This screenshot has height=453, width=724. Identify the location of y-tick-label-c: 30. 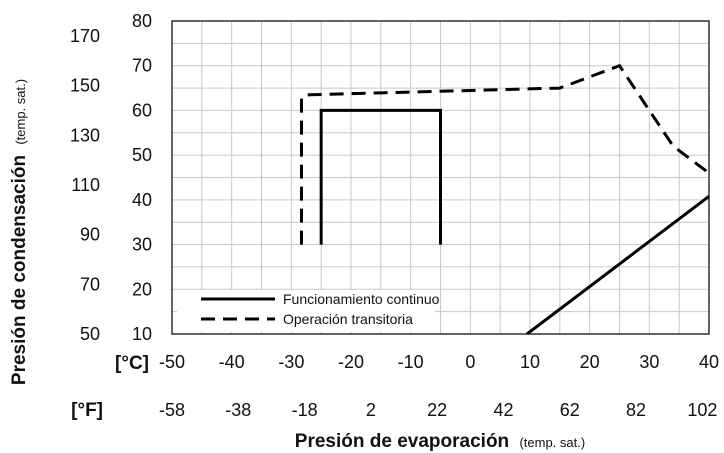
(142, 245).